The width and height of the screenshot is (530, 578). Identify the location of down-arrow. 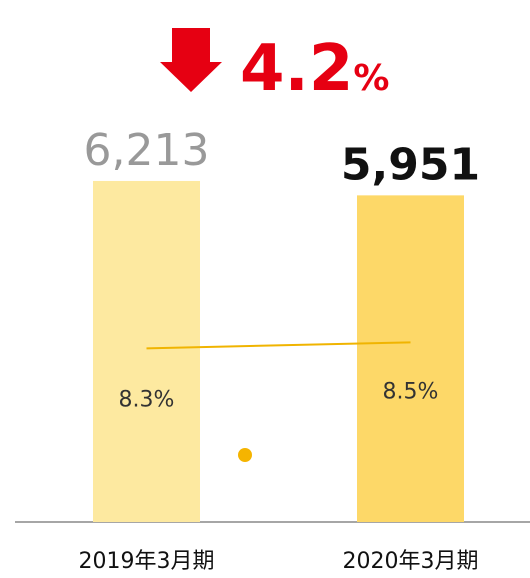
(191, 60).